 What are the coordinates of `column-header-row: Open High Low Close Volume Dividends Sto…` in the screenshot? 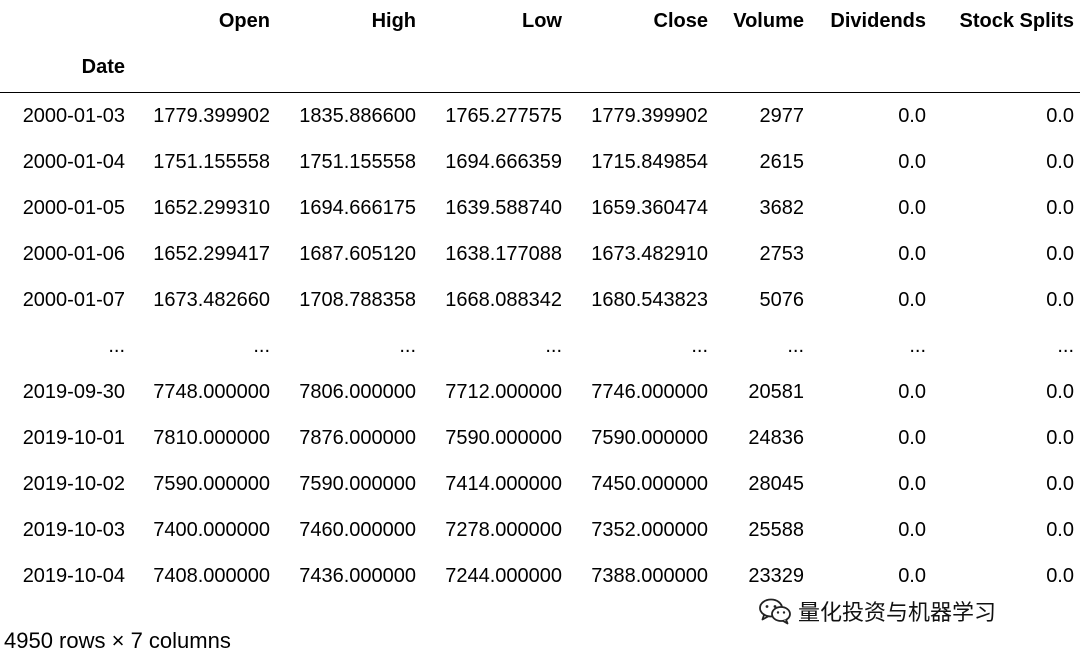 It's located at (540, 21).